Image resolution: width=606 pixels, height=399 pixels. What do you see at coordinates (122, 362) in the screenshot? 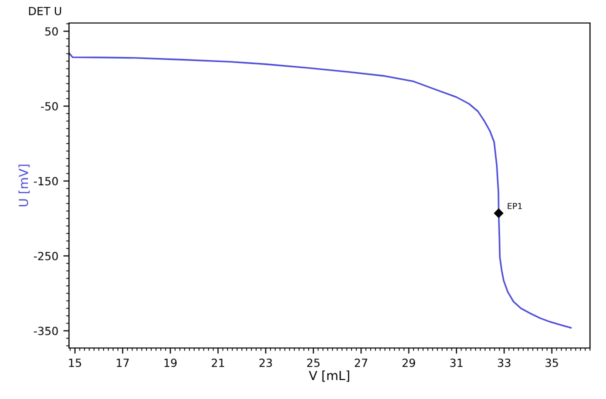
I see `x-tick-label: 17` at bounding box center [122, 362].